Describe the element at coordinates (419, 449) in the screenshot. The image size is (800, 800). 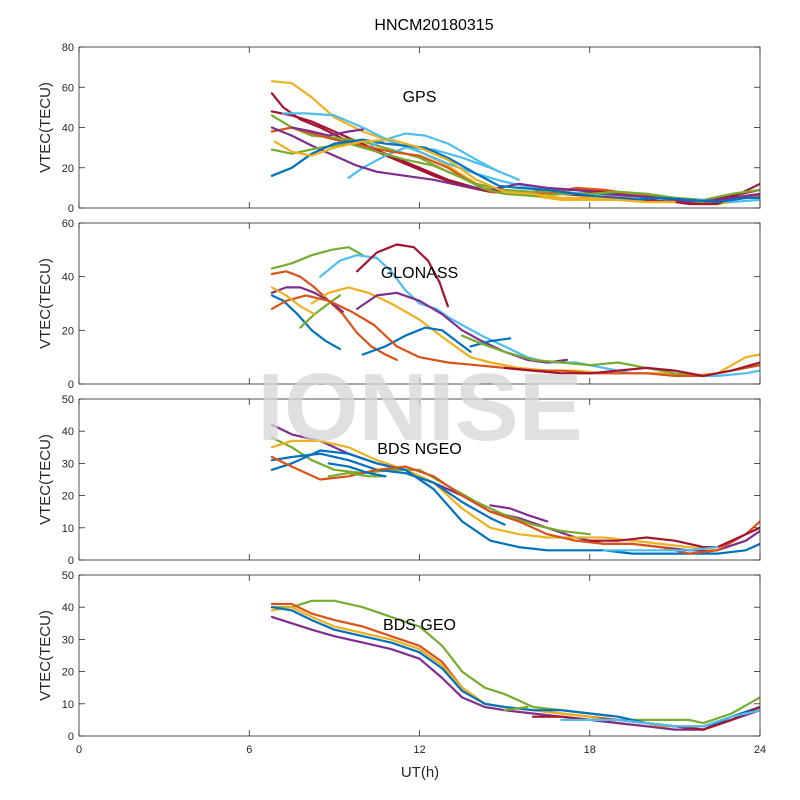
I see `panel-label: BDS NGEO` at that location.